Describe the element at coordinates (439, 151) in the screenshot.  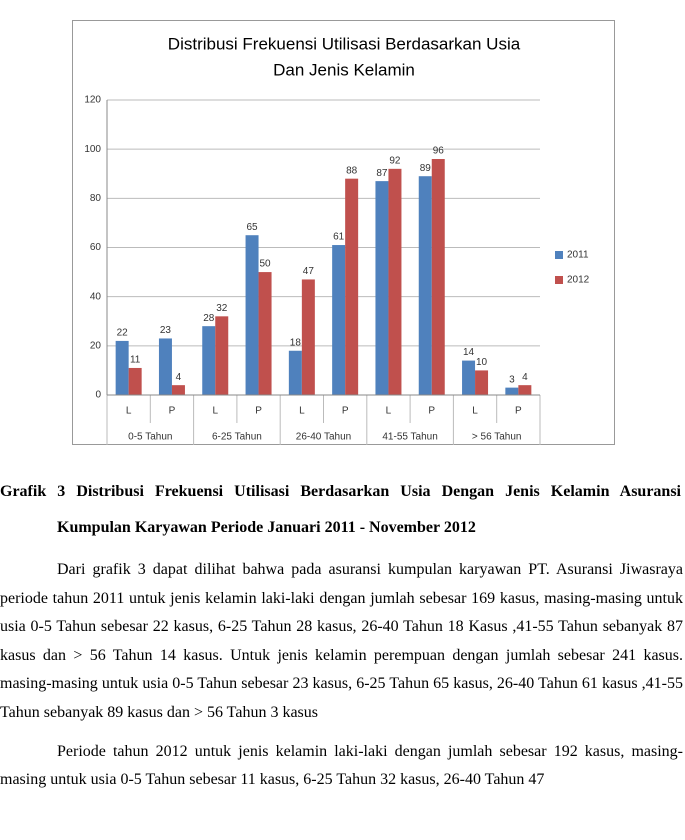
I see `data-label: 96` at that location.